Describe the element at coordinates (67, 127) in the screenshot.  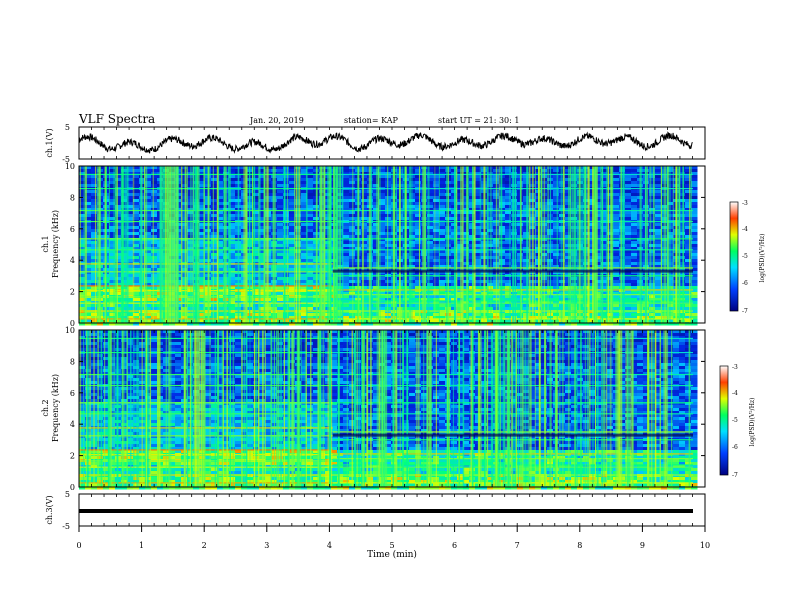
I see `ch1-ytick-top: 5` at that location.